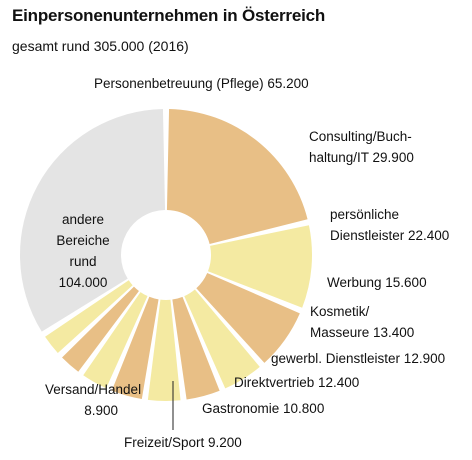 This screenshot has height=460, width=472. Describe the element at coordinates (135, 347) in the screenshot. I see `slice-direktvertrieb` at that location.